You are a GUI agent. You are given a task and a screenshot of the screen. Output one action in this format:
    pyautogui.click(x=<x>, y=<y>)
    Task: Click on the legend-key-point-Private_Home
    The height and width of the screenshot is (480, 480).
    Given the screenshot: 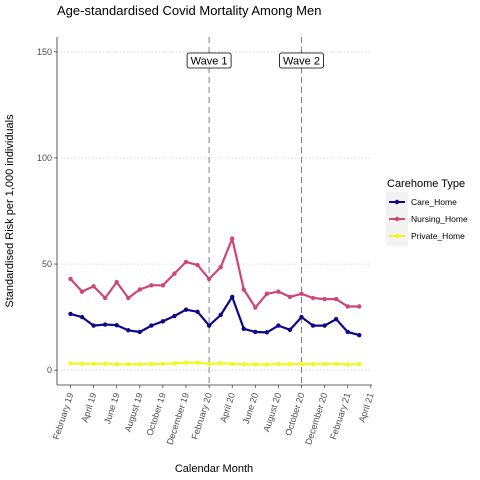 What is the action you would take?
    pyautogui.click(x=397, y=236)
    